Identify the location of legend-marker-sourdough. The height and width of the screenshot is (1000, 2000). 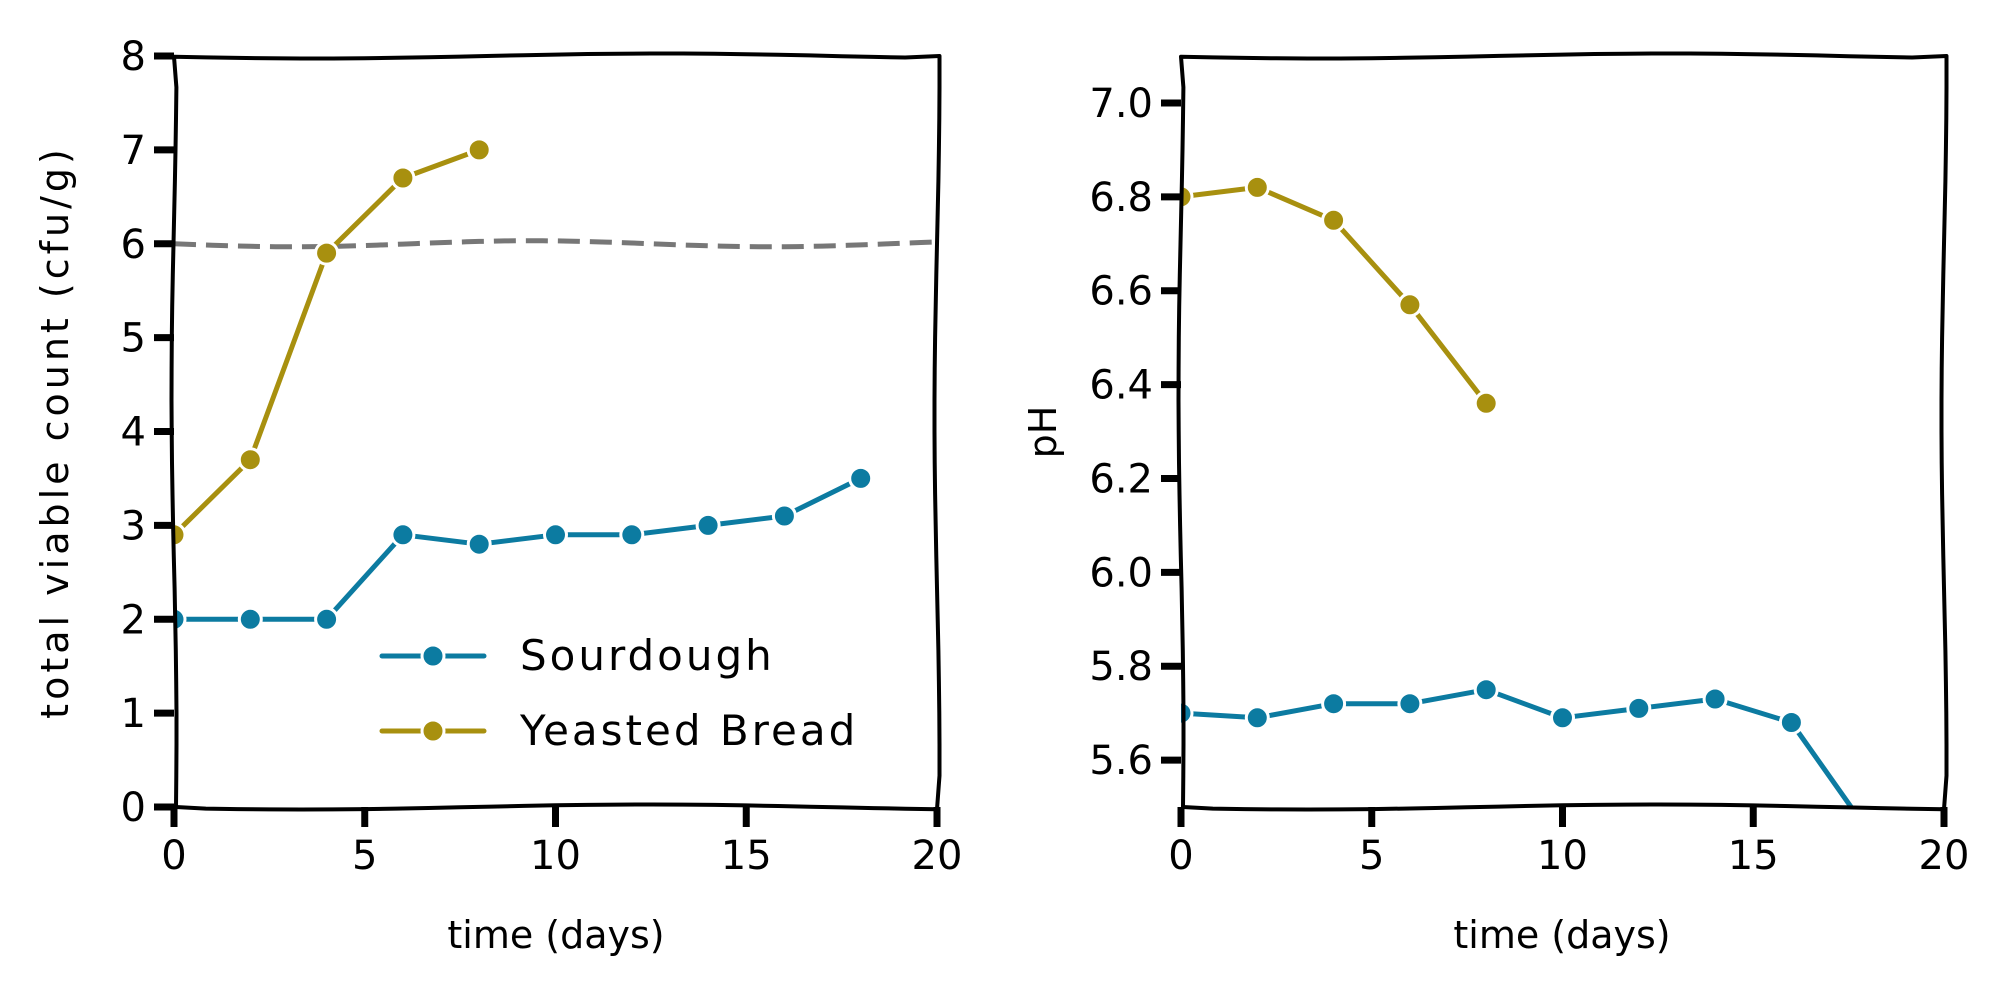
(433, 656).